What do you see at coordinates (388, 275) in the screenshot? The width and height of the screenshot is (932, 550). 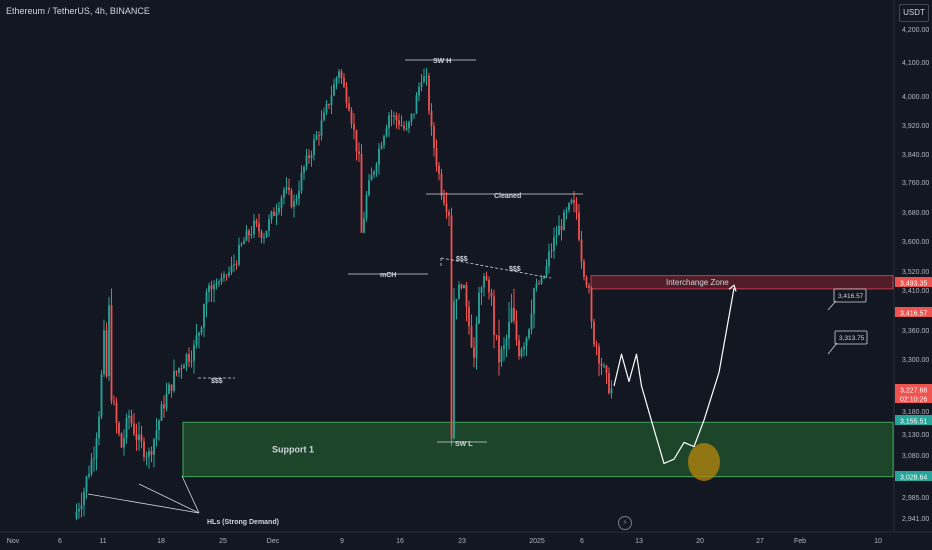 I see `mch-label: mCH` at bounding box center [388, 275].